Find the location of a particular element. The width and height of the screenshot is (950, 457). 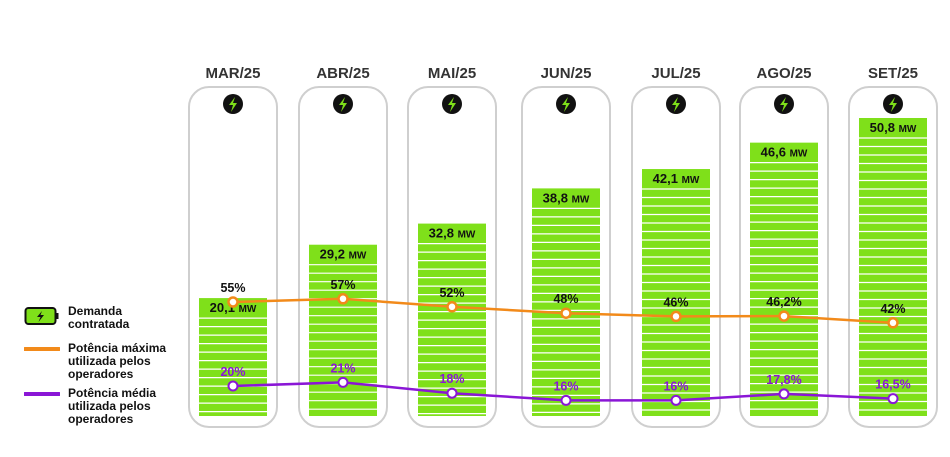

avg-power-label: 21% is located at coordinates (342, 368).